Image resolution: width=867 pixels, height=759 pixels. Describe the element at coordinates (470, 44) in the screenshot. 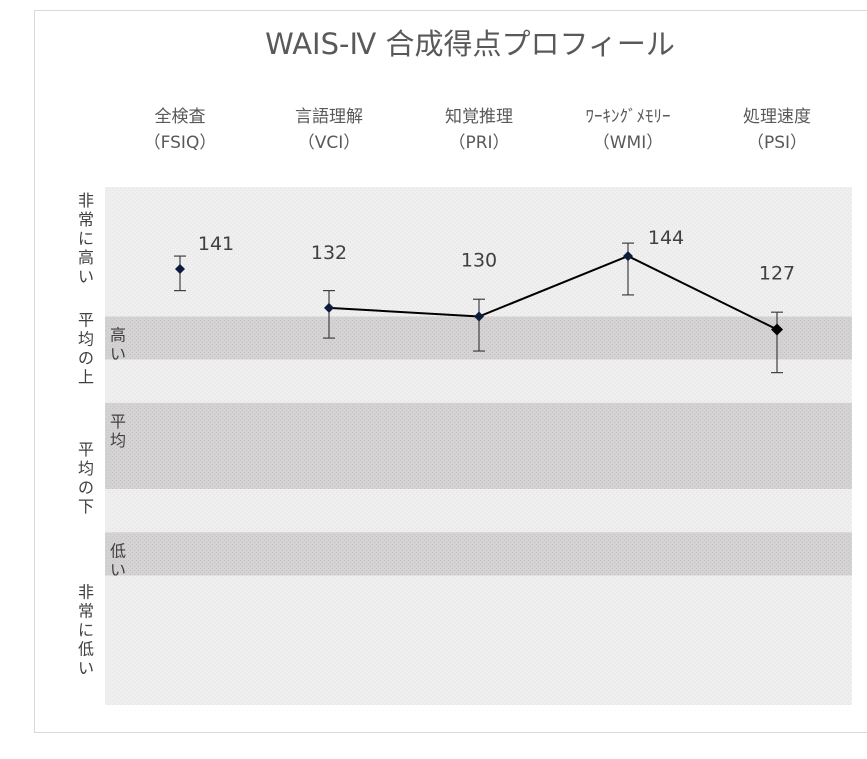

I see `chart-title: WAIS-Ⅳ 合成得点プロフィール` at that location.